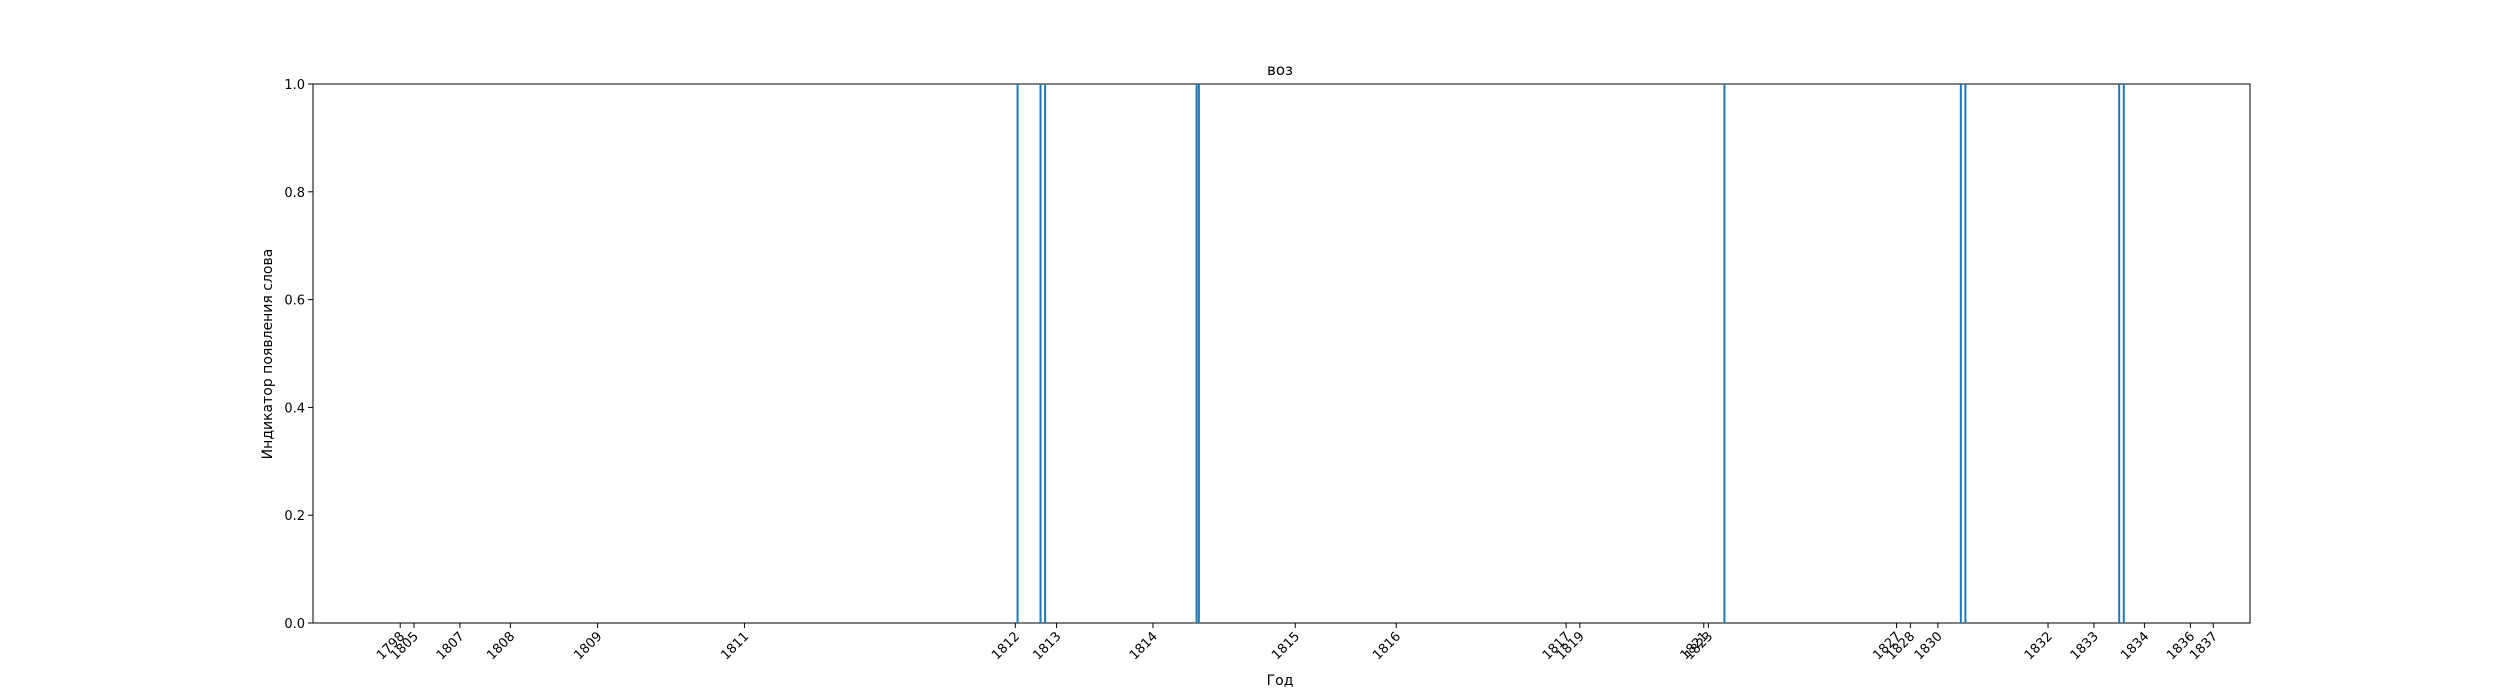 This screenshot has height=700, width=2500. I want to click on x-axis-label: Год, so click(1280, 681).